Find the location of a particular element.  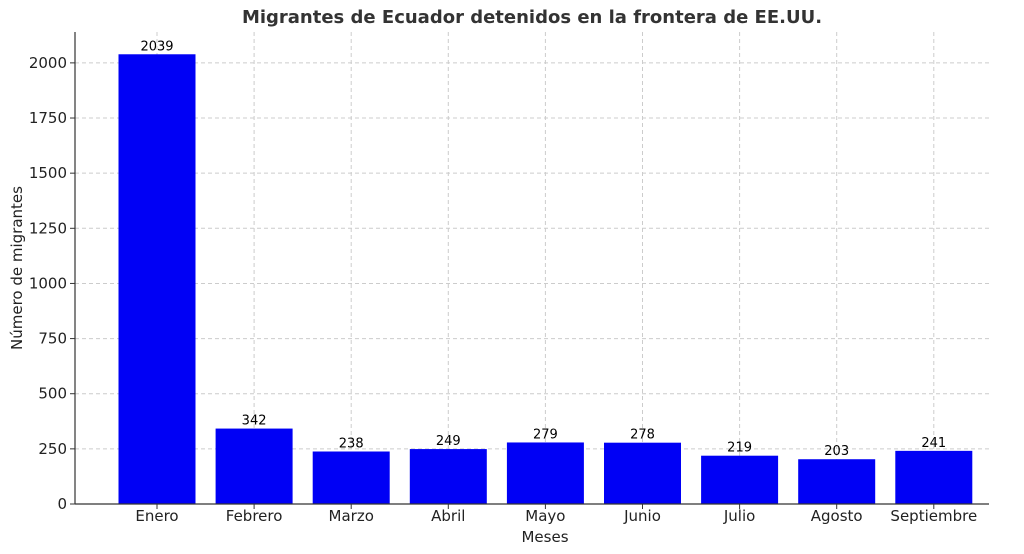

data-label: 249 is located at coordinates (448, 441).